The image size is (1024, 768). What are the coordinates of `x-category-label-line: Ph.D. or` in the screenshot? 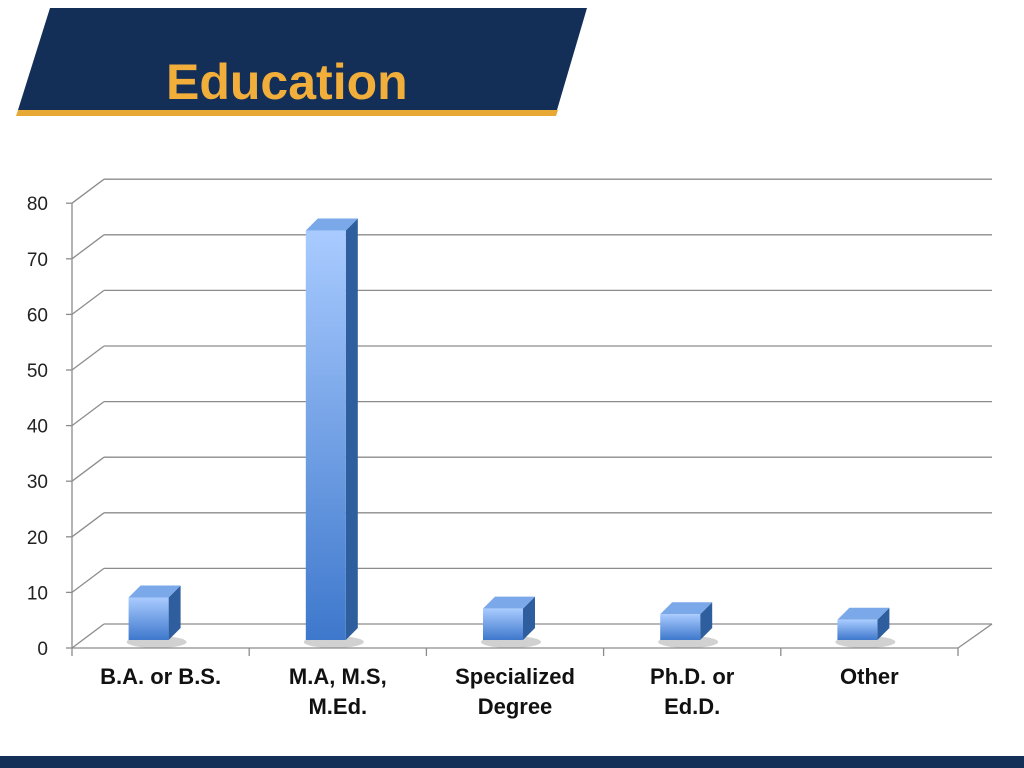 It's located at (692, 676).